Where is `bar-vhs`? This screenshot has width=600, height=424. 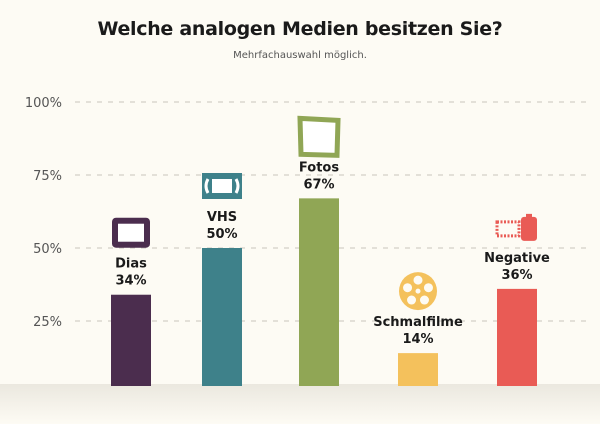
bar-vhs is located at coordinates (222, 317).